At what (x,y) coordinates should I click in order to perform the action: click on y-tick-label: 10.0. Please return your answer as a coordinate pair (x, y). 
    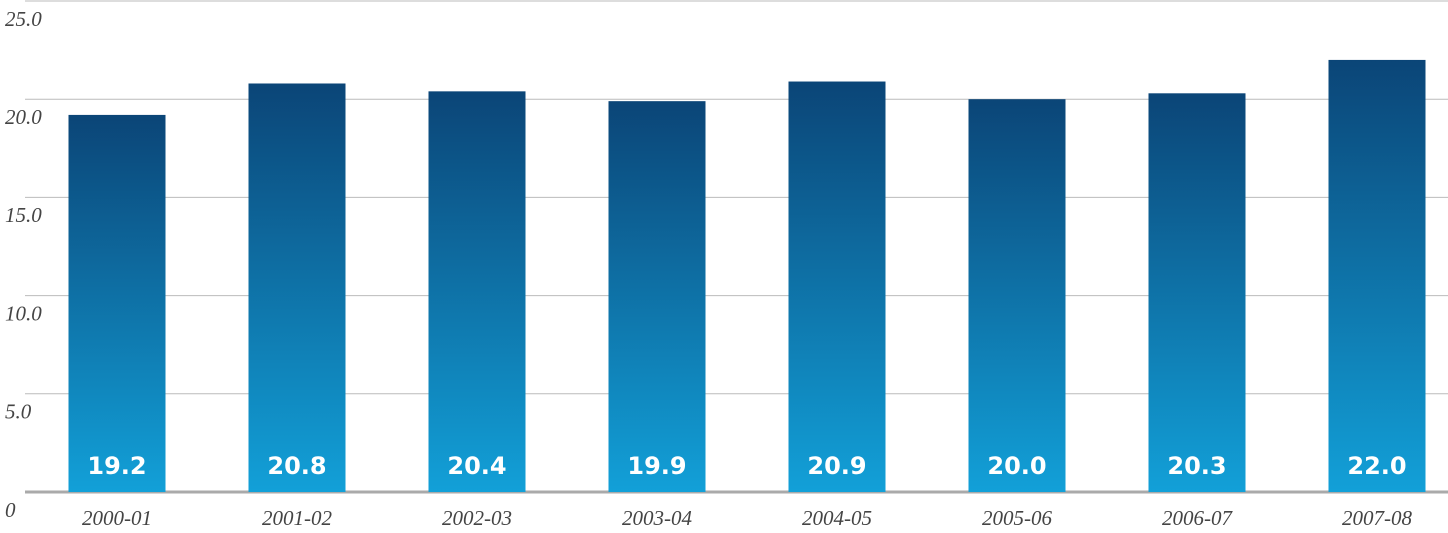
    Looking at the image, I should click on (23, 313).